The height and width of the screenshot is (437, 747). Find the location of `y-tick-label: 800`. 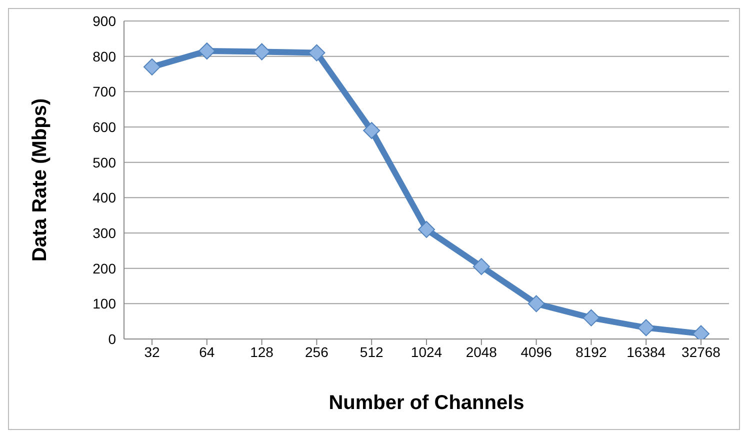

y-tick-label: 800 is located at coordinates (104, 56).